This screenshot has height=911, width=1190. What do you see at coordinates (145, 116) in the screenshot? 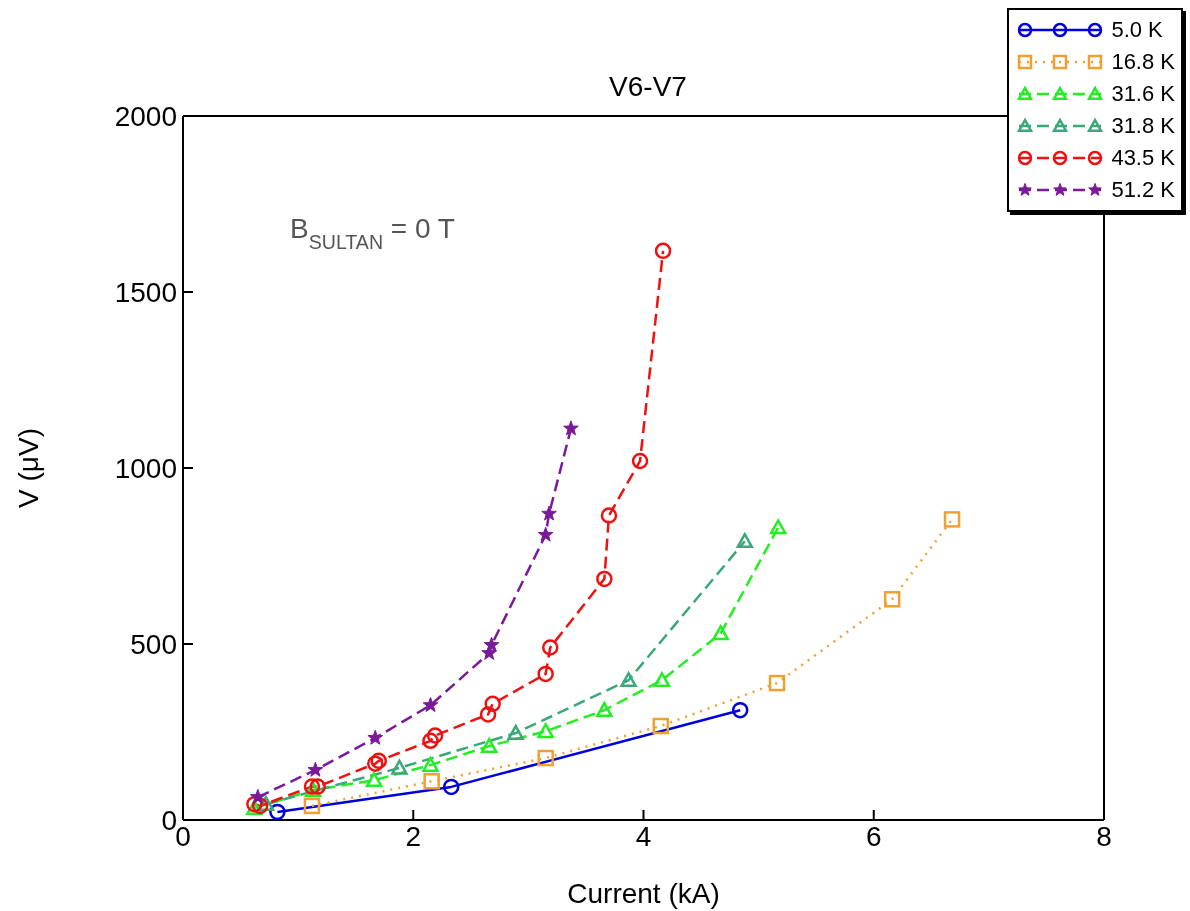
I see `y-tick-label: 2000` at bounding box center [145, 116].